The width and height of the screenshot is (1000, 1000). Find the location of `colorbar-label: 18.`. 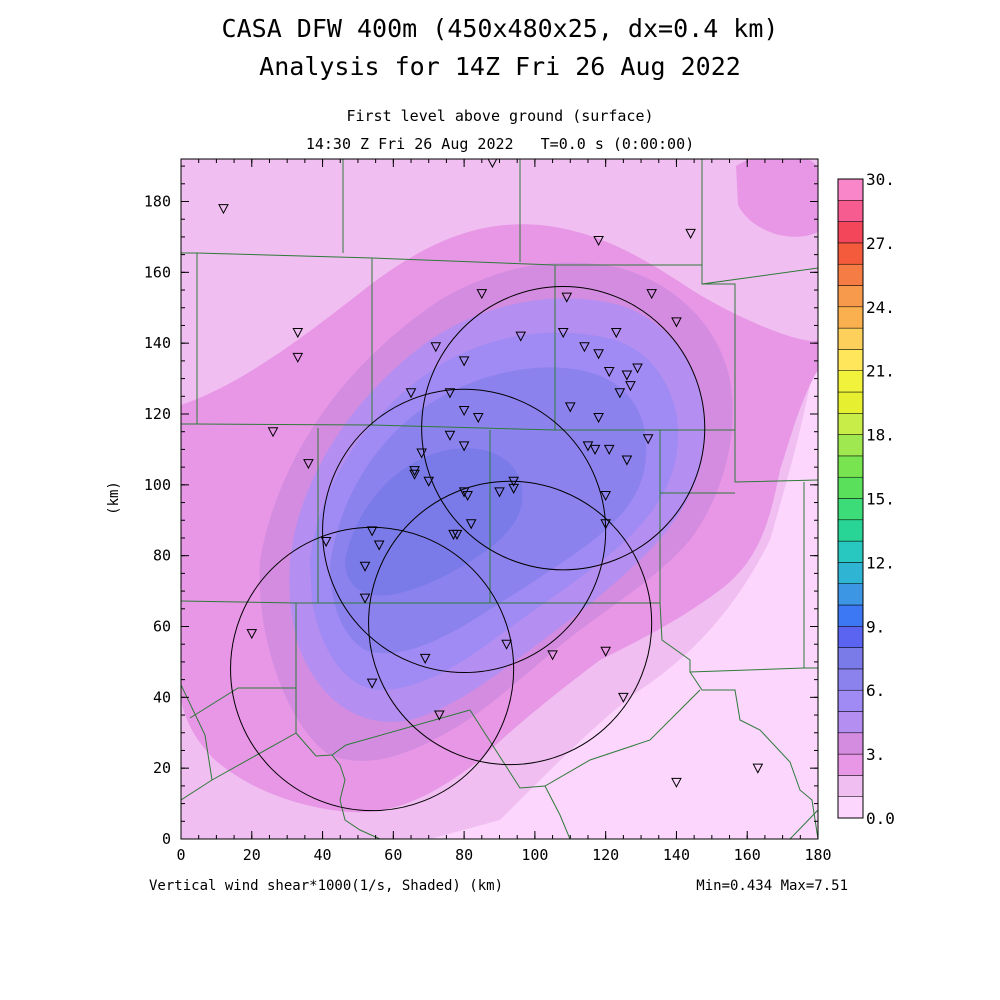

colorbar-label: 18. is located at coordinates (880, 435).